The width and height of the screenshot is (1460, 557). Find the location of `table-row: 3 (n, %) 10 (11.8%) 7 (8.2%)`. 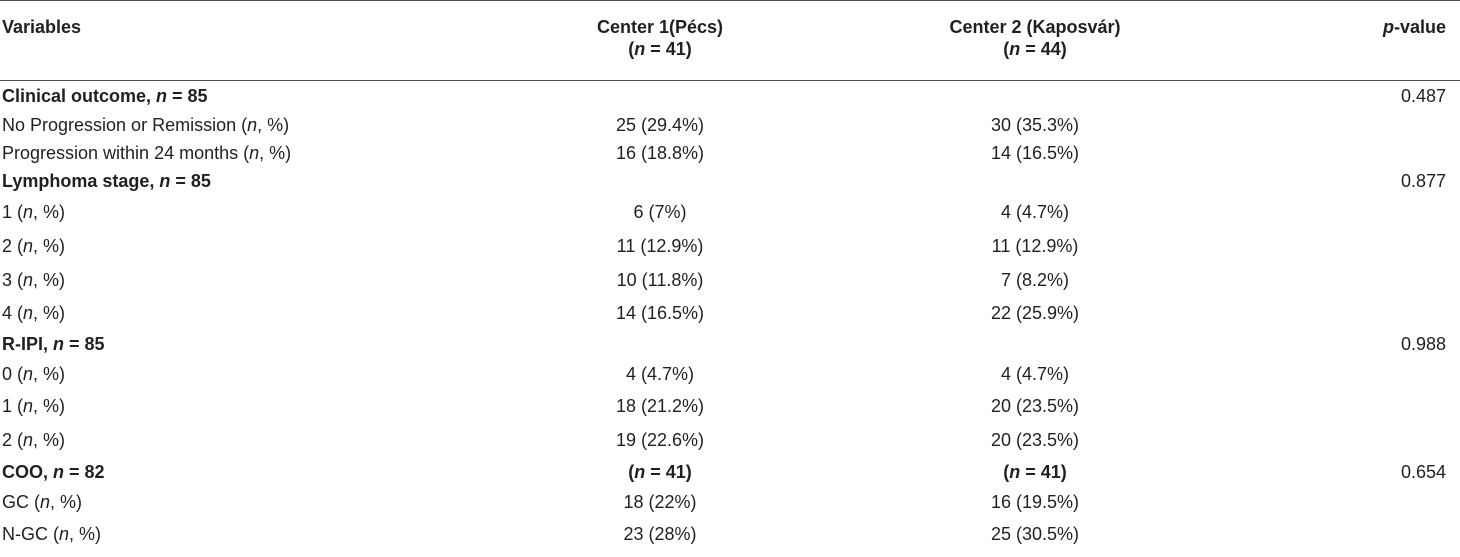

table-row: 3 (n, %) 10 (11.8%) 7 (8.2%) is located at coordinates (730, 280).